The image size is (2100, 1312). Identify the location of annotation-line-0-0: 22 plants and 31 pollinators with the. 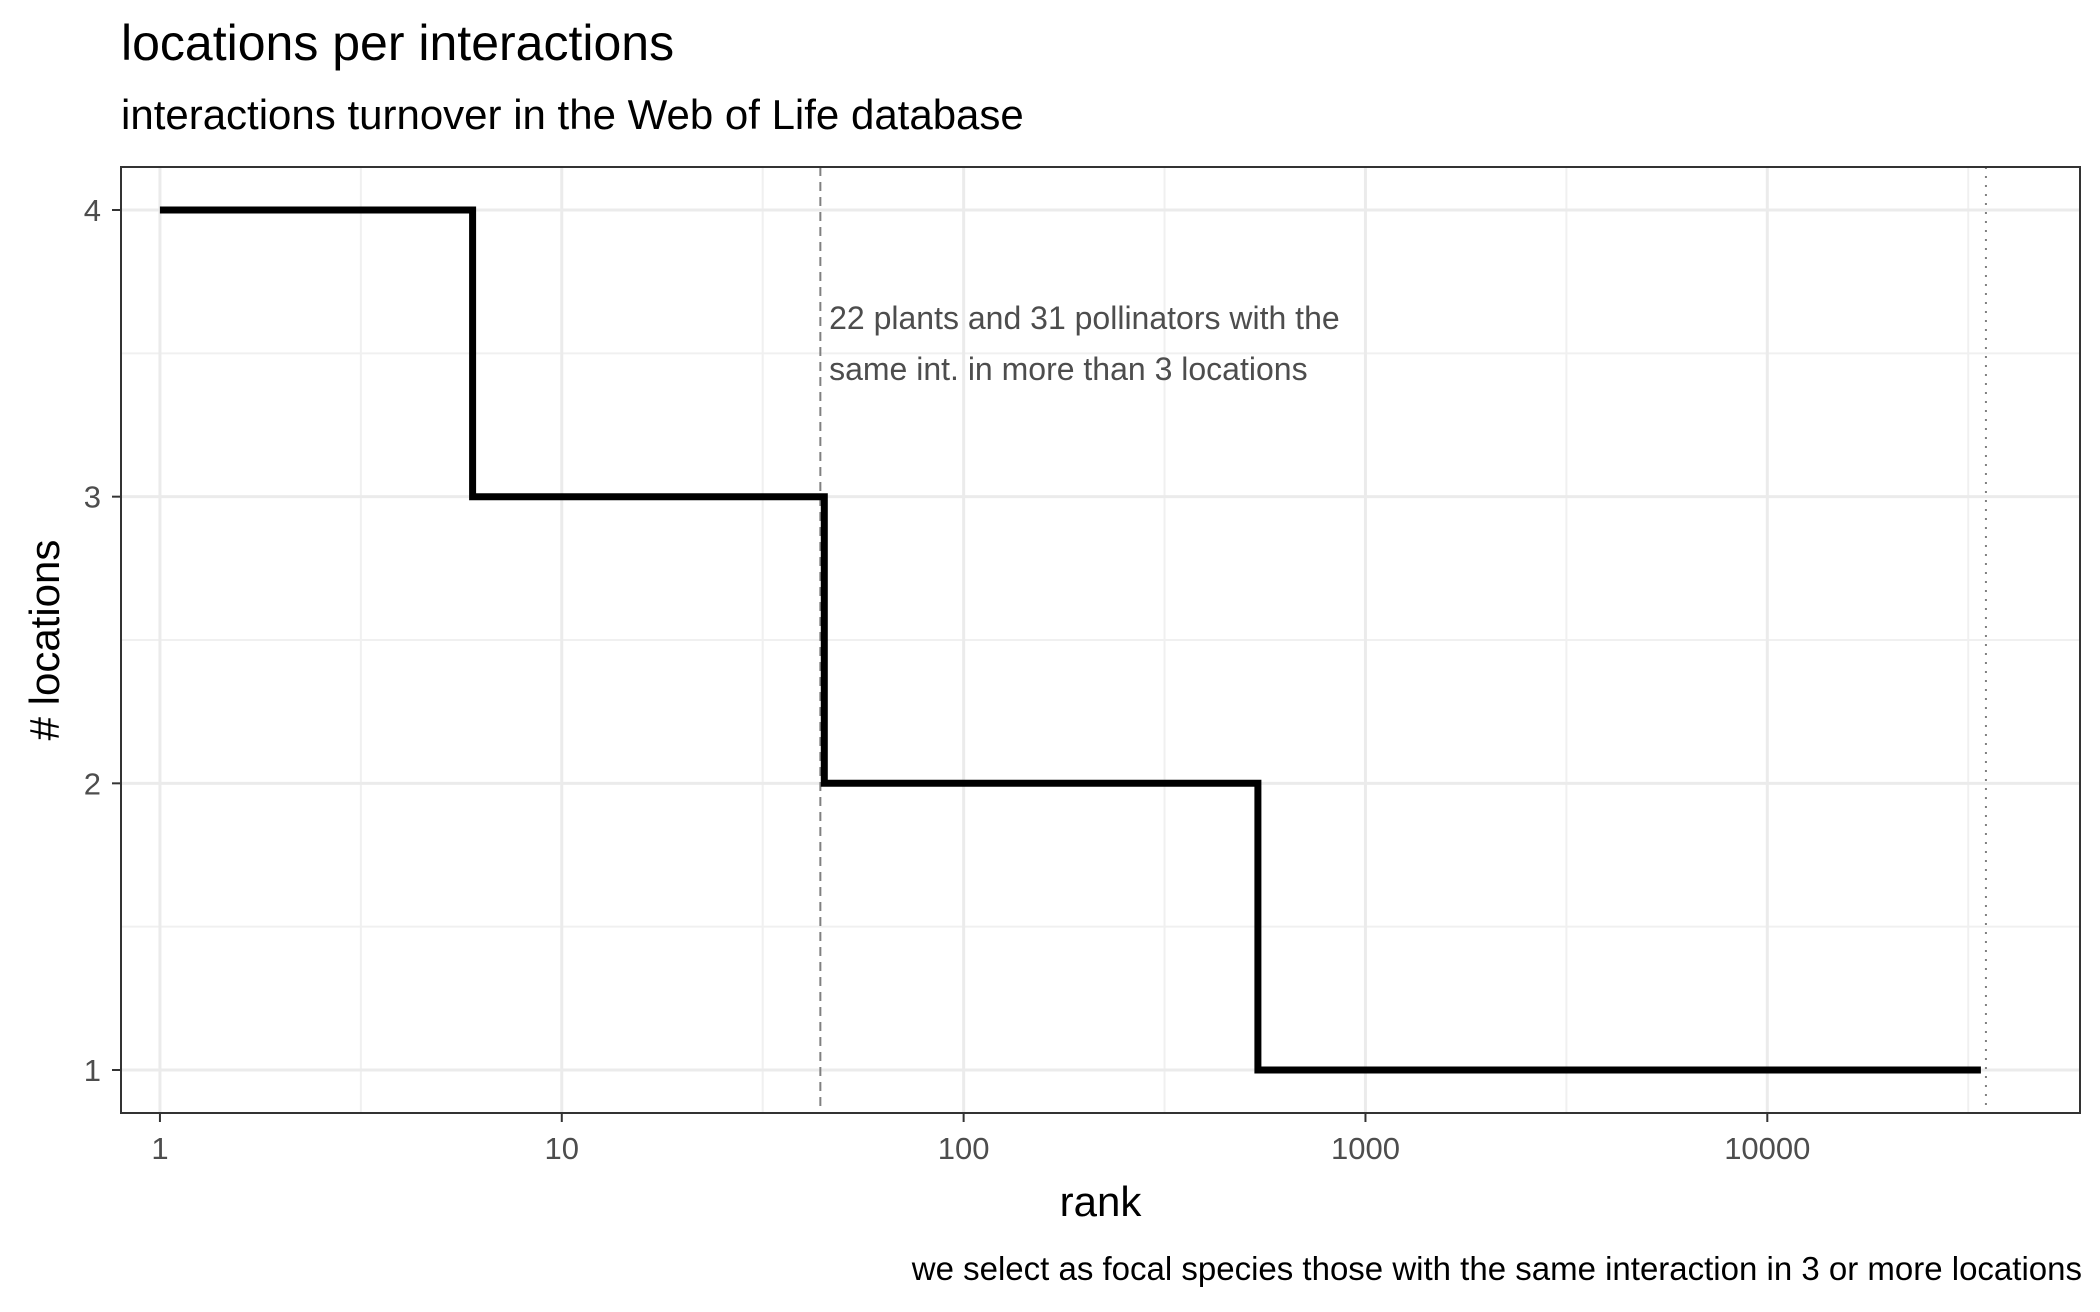
(1084, 318).